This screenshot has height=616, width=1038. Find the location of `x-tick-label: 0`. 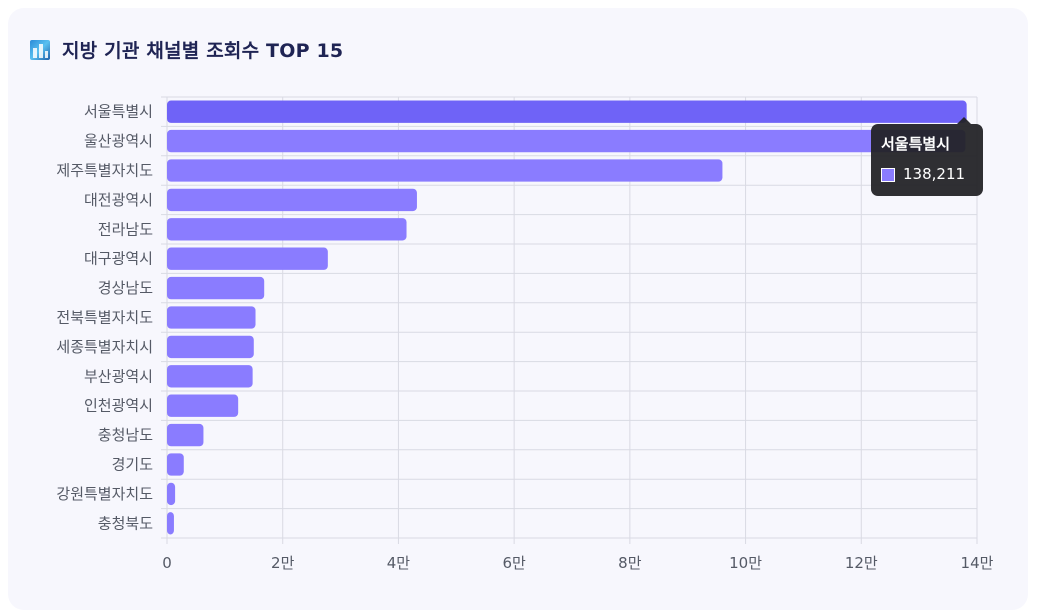

x-tick-label: 0 is located at coordinates (167, 563).